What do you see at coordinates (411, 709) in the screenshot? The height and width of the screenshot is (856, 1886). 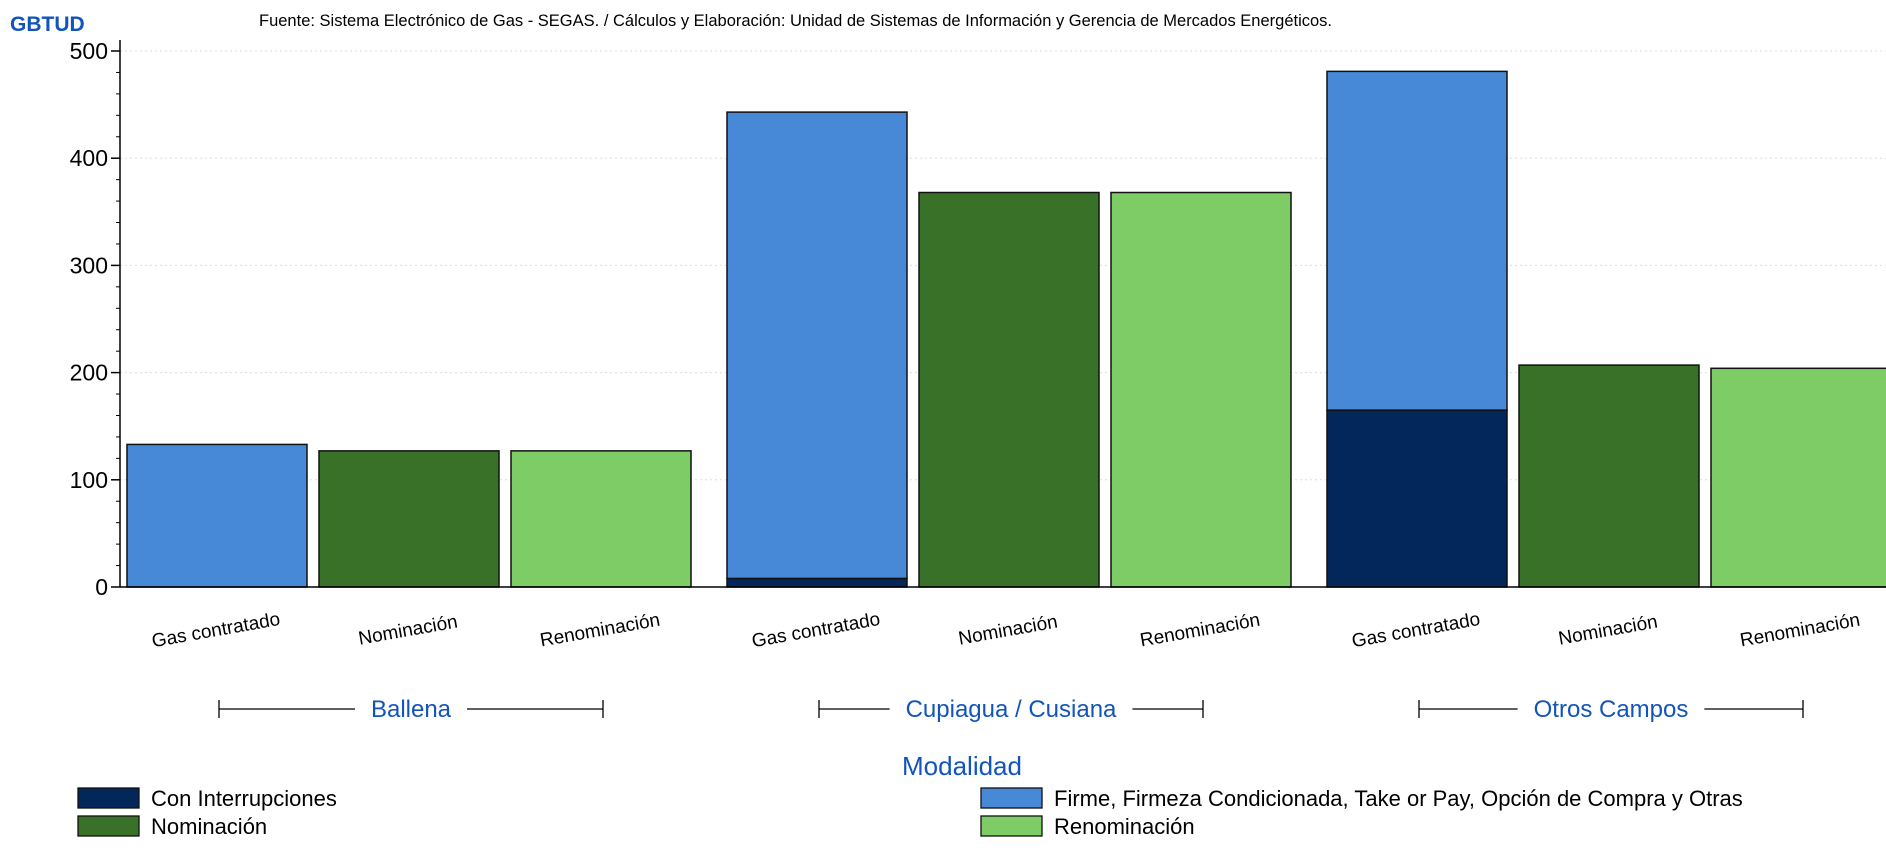 I see `group-label: Ballena` at bounding box center [411, 709].